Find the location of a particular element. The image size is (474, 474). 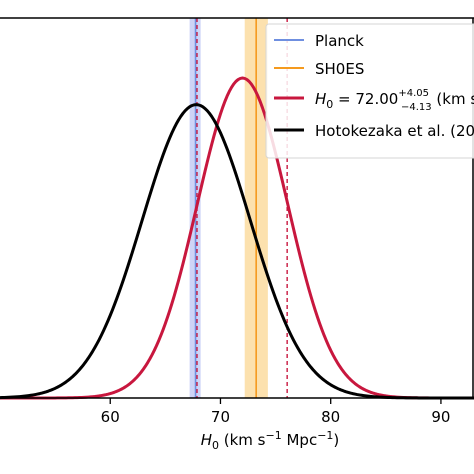

x-tick-label-60: 60 is located at coordinates (110, 417).